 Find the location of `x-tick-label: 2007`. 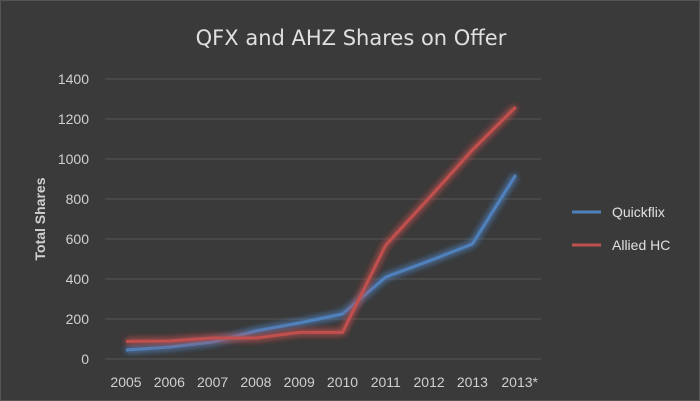

x-tick-label: 2007 is located at coordinates (212, 382).